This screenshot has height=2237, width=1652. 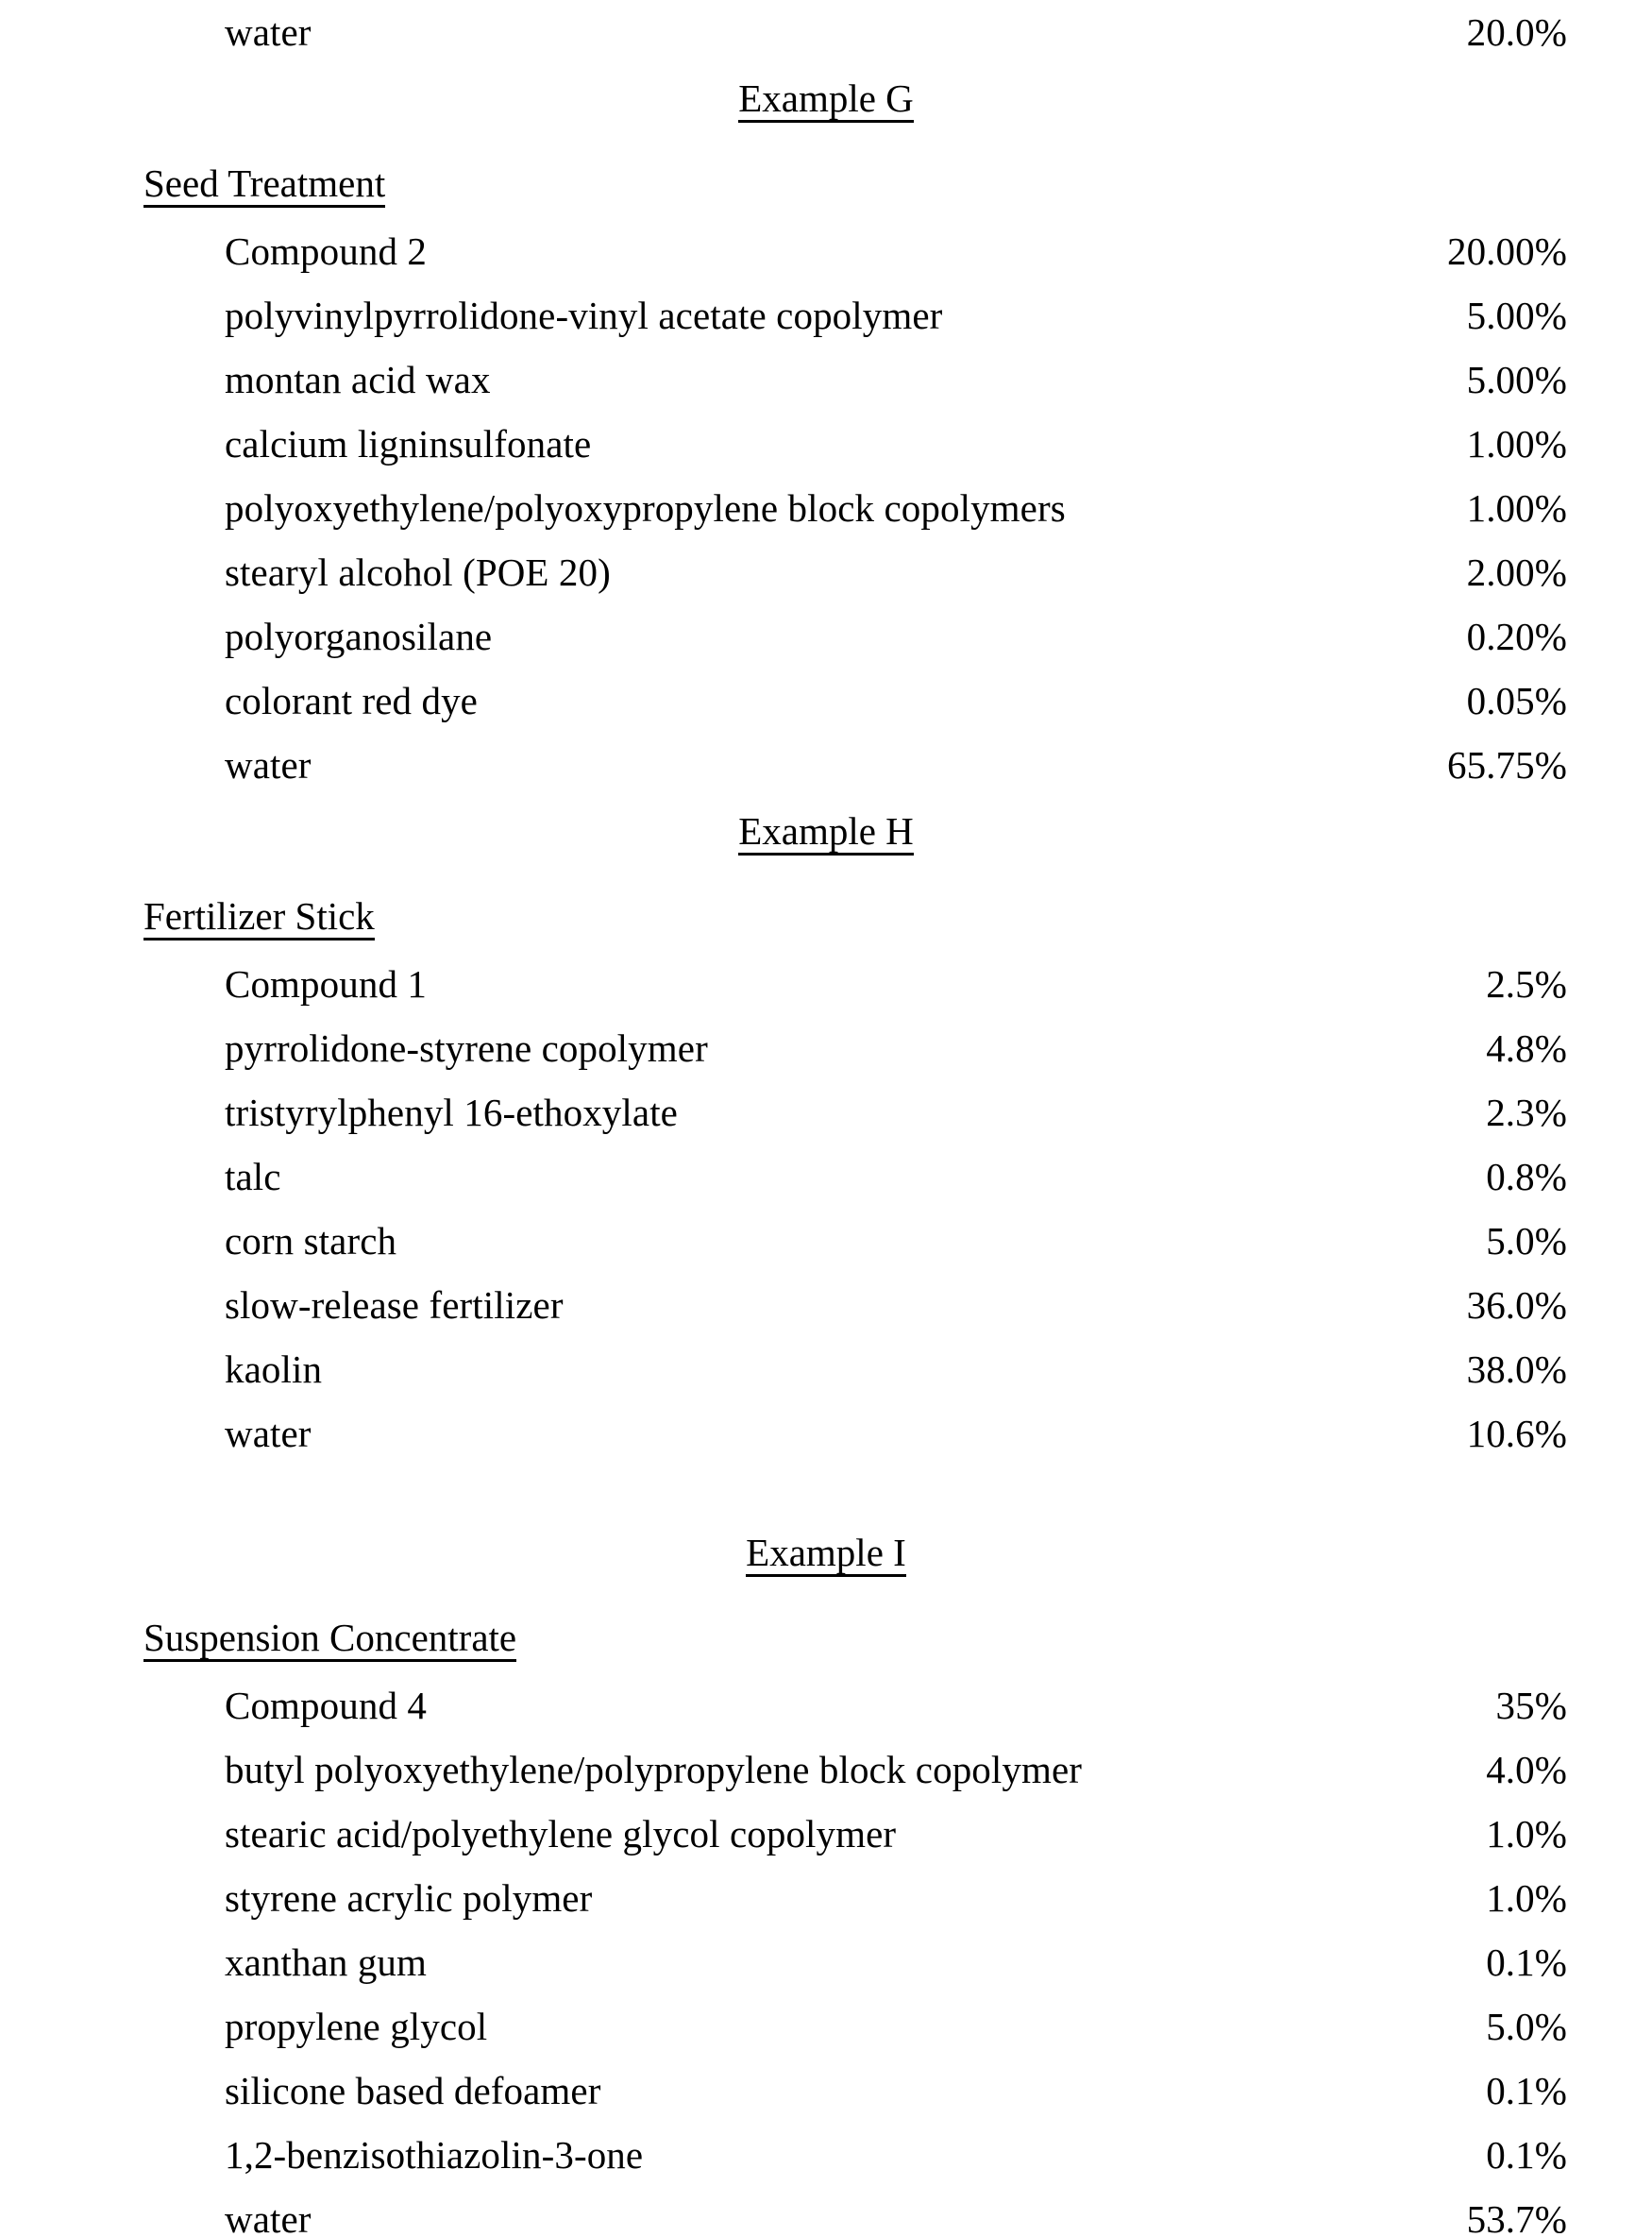 What do you see at coordinates (1516, 1433) in the screenshot?
I see `ingredient-percent: 10.6%` at bounding box center [1516, 1433].